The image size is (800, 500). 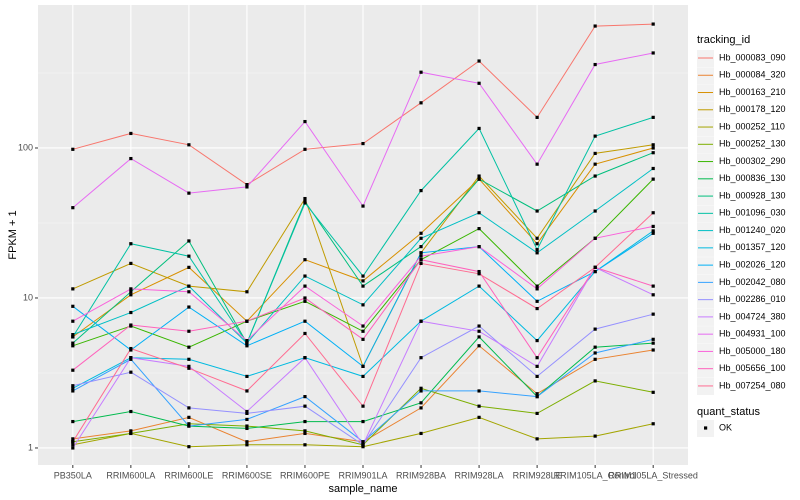 I want to click on y-tick-label: 1, so click(x=30, y=447).